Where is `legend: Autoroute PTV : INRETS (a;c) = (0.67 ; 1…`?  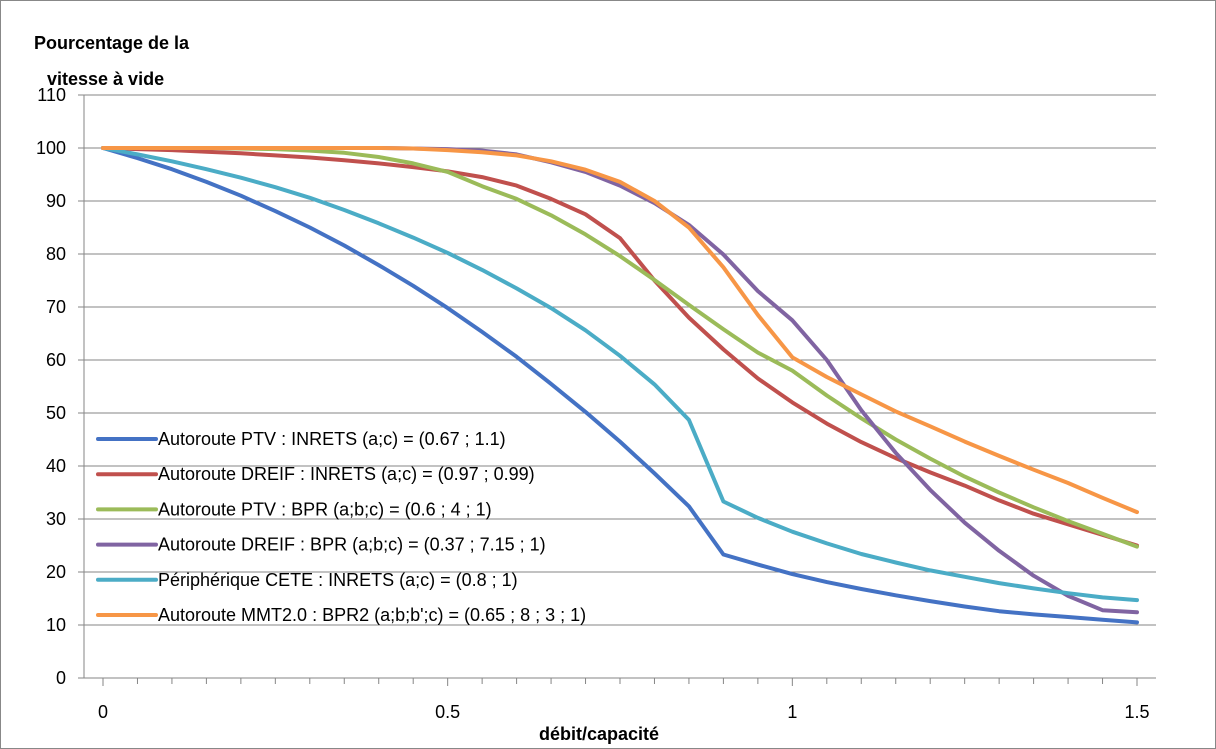
legend: Autoroute PTV : INRETS (a;c) = (0.67 ; 1… is located at coordinates (341, 527).